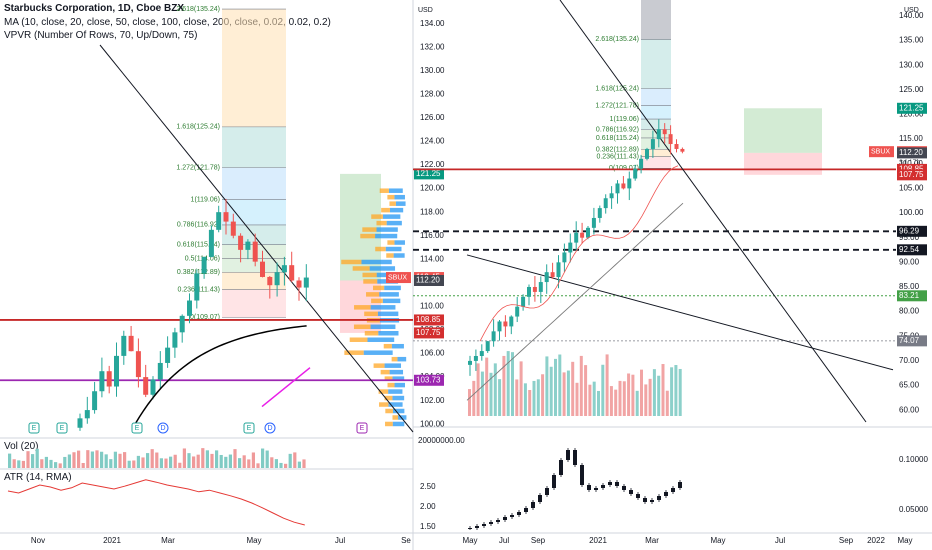 The height and width of the screenshot is (550, 932). Describe the element at coordinates (624, 119) in the screenshot. I see `right-fib-level-label: 1(119.06)` at that location.